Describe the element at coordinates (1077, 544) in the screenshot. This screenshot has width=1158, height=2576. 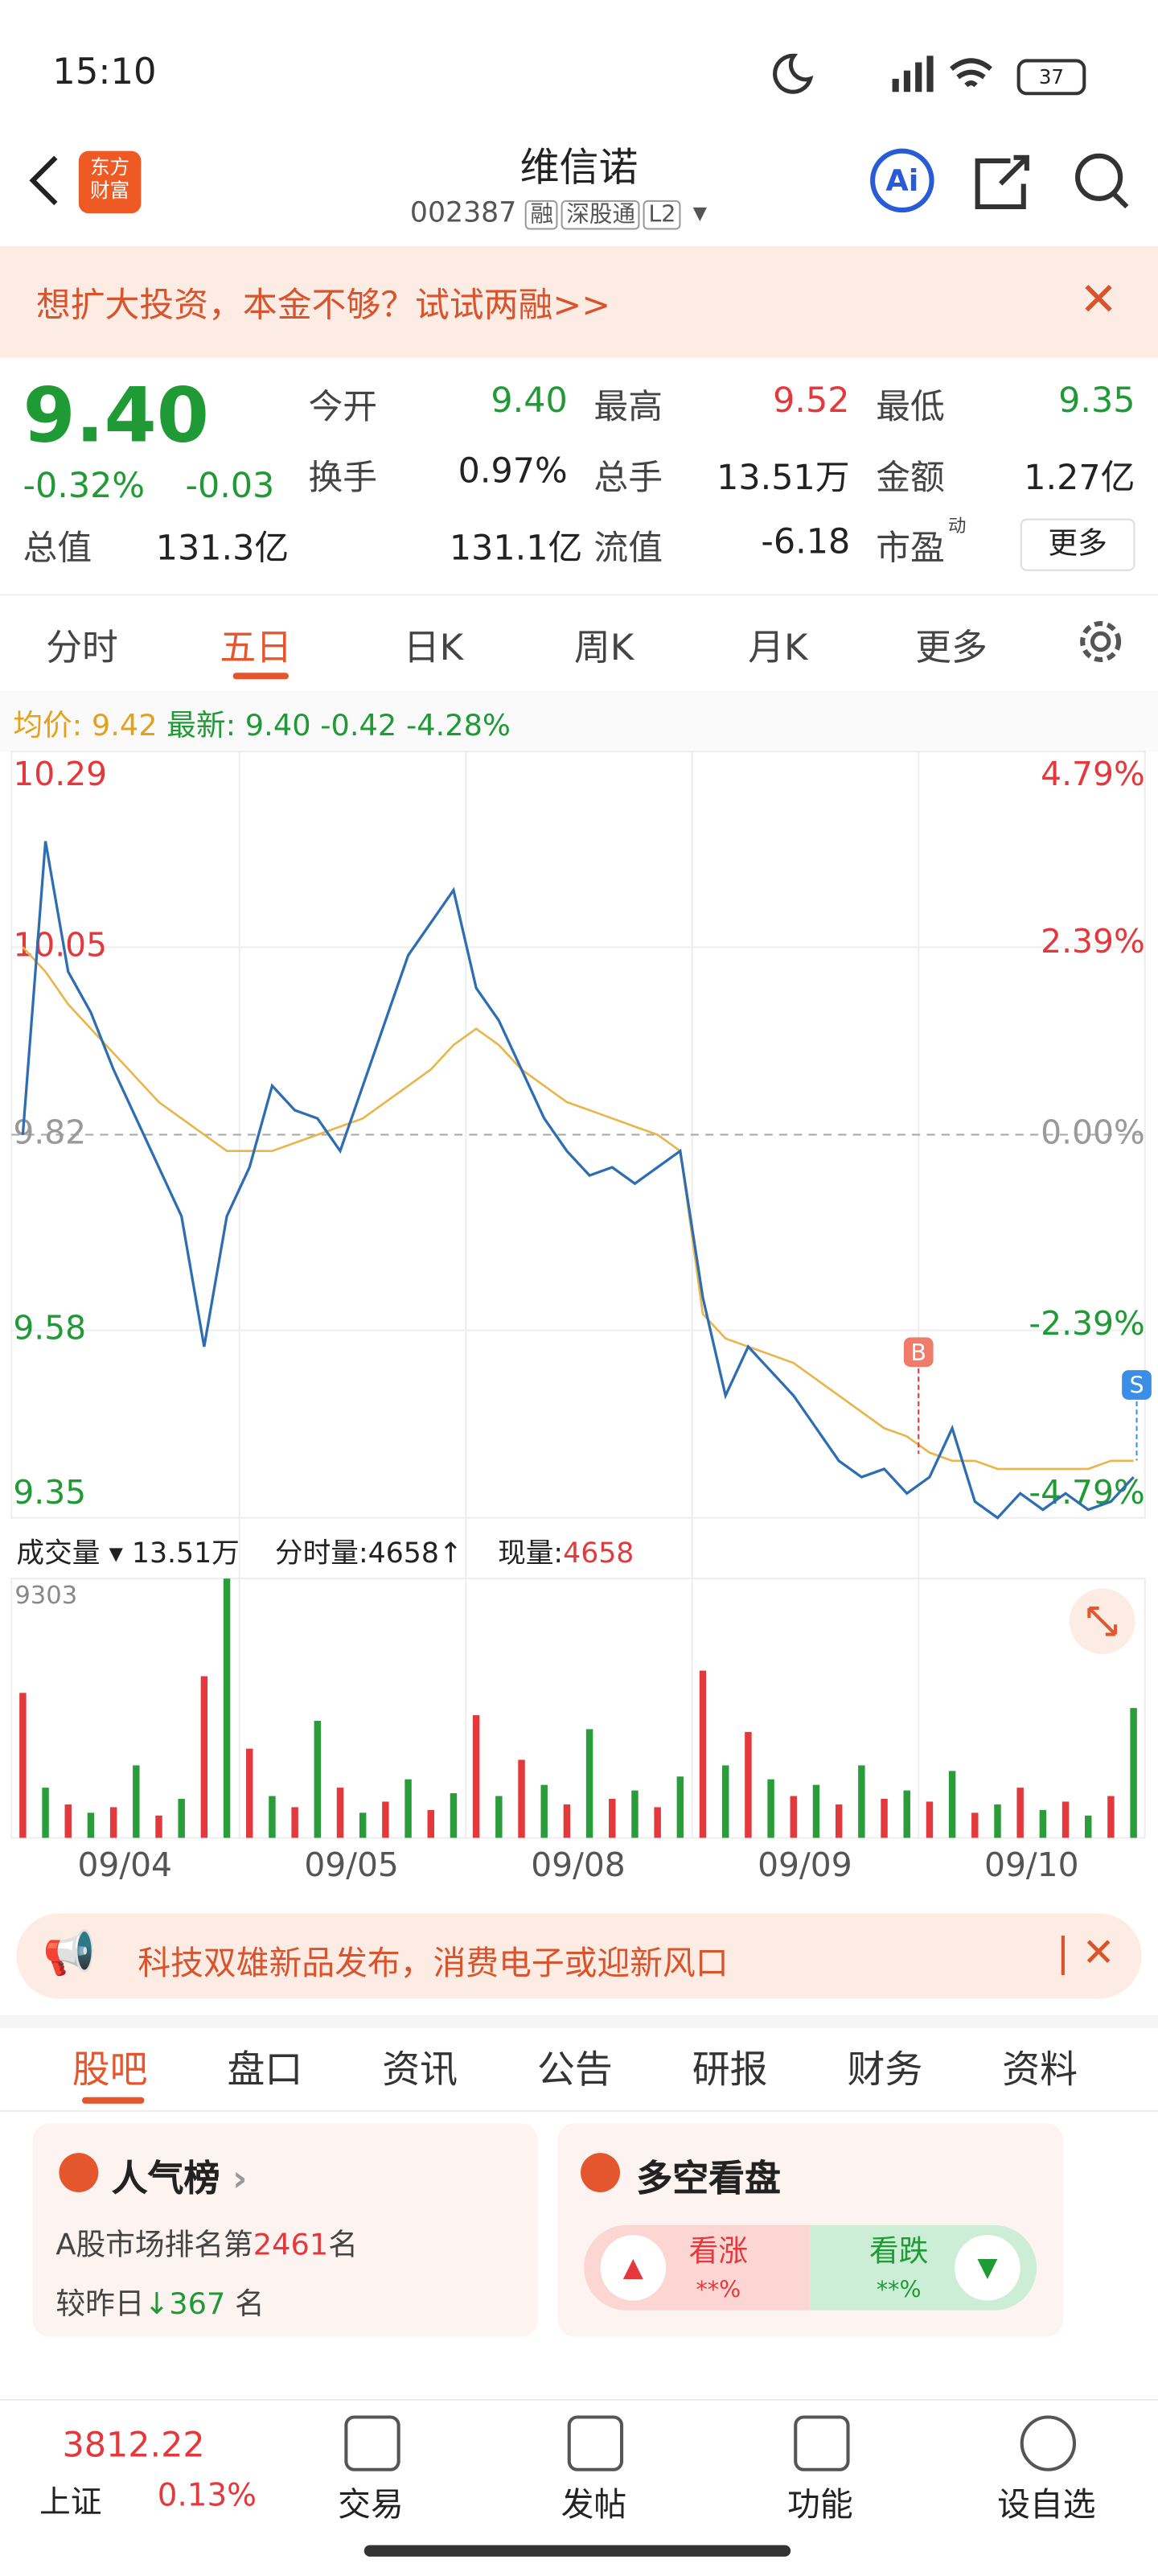
I see `more-button: 更多` at that location.